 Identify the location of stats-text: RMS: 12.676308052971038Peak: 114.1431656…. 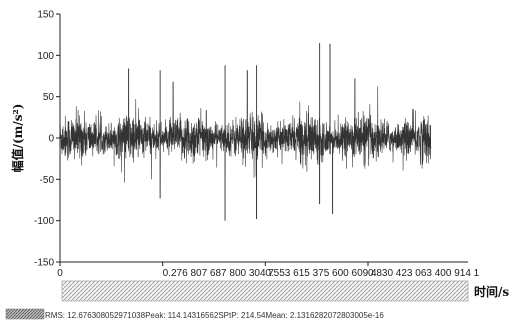
(214, 315).